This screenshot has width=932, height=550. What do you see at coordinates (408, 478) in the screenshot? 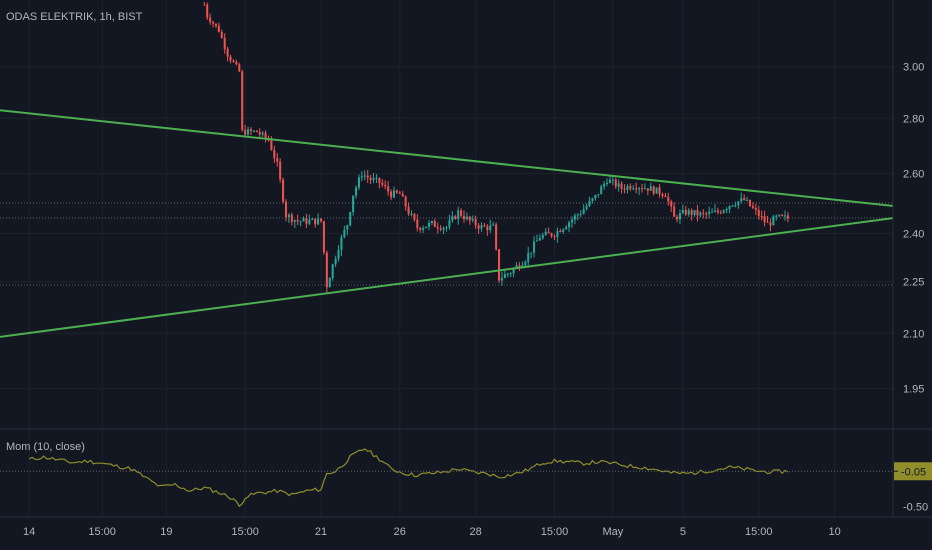
I see `momentum-line` at bounding box center [408, 478].